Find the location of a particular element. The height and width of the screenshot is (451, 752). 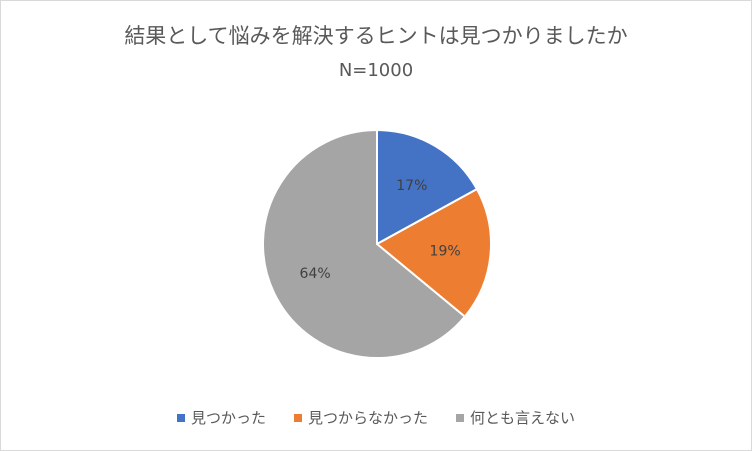

legend-label: 何とも言えない is located at coordinates (523, 418).